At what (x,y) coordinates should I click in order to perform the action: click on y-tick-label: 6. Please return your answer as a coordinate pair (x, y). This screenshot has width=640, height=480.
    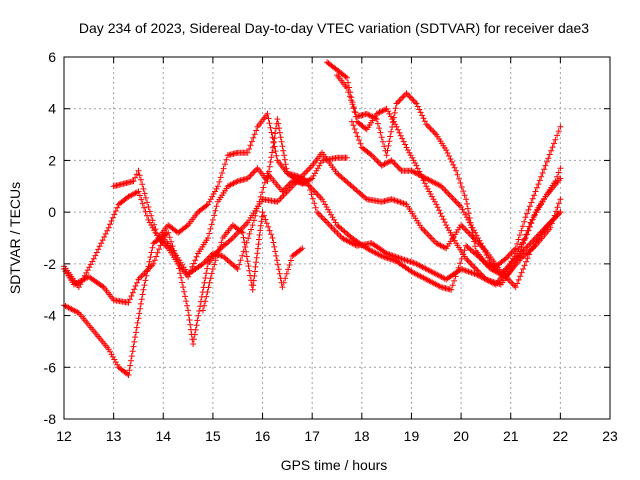
    Looking at the image, I should click on (52, 57).